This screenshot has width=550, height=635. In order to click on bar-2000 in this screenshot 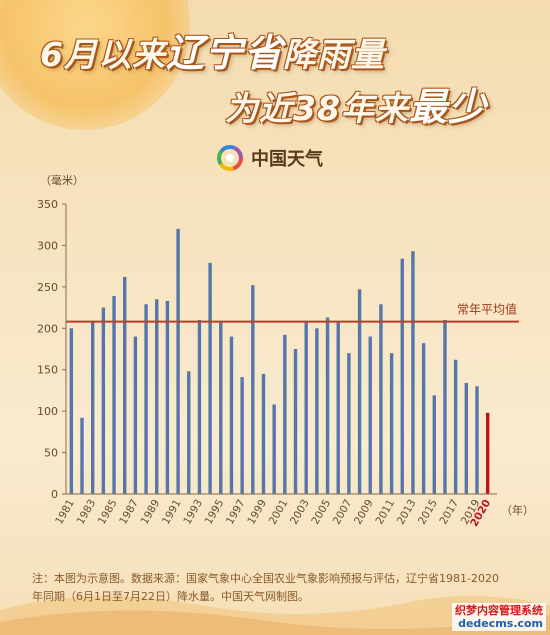, I will do `click(274, 449)`.